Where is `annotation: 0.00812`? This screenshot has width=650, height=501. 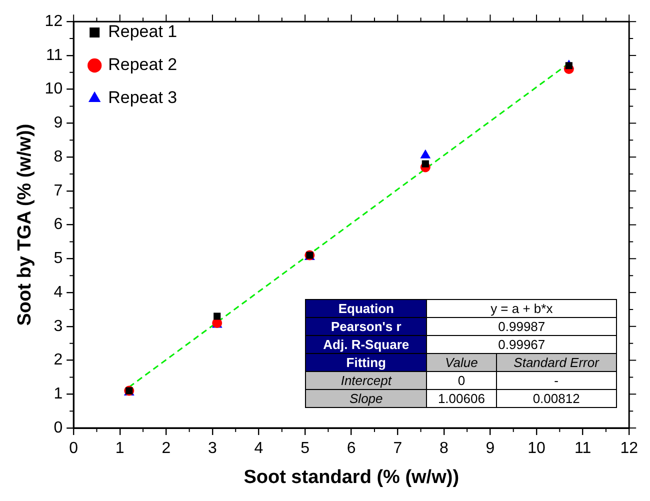 annotation: 0.00812 is located at coordinates (556, 399).